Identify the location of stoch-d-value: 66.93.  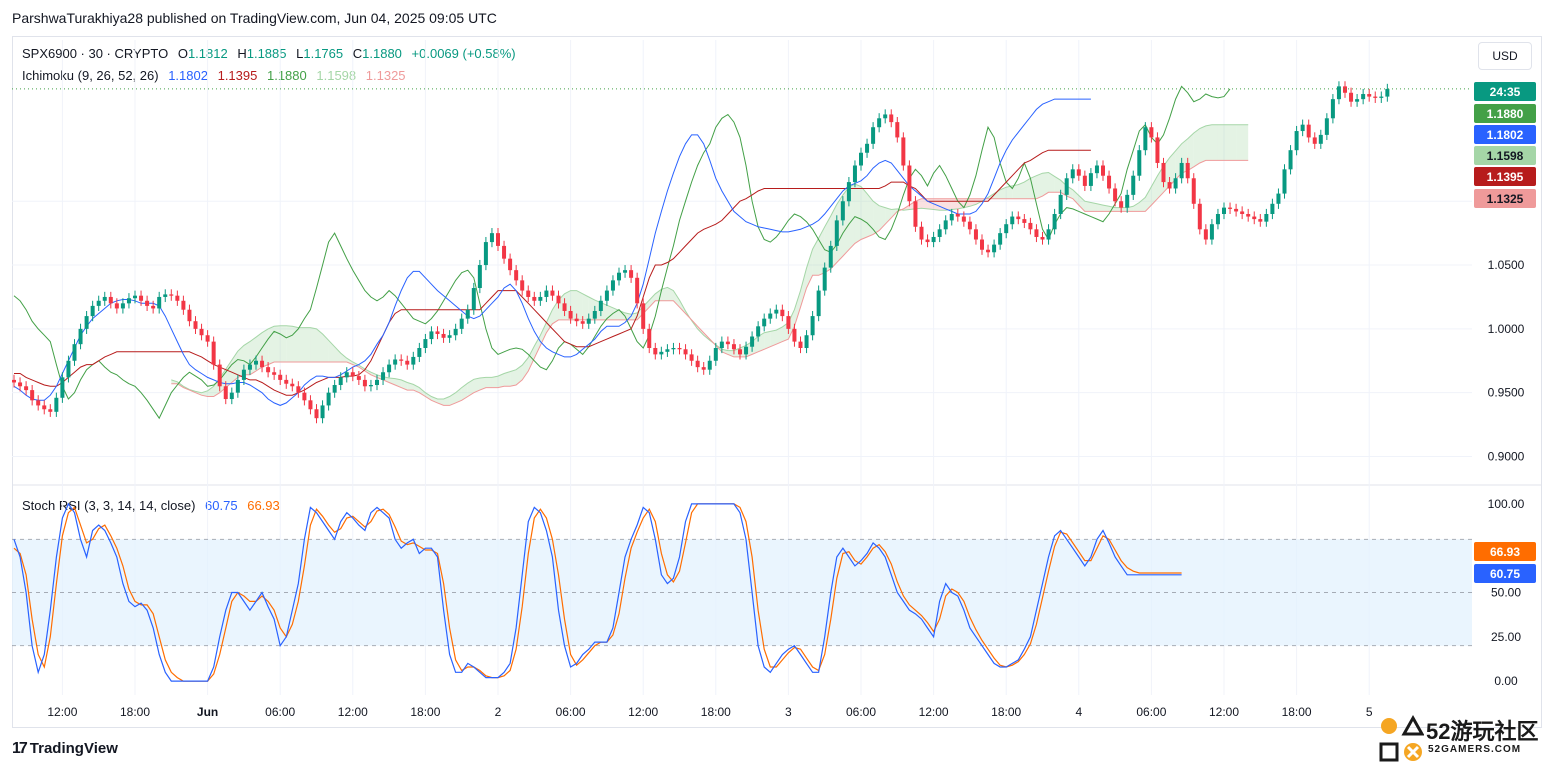
(263, 505).